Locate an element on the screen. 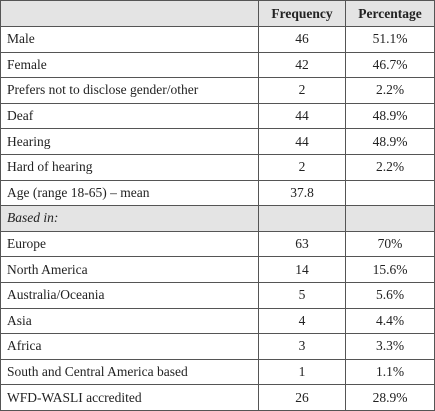 Image resolution: width=435 pixels, height=411 pixels. table-row: Australia/Oceania 5 5.6% is located at coordinates (217, 295).